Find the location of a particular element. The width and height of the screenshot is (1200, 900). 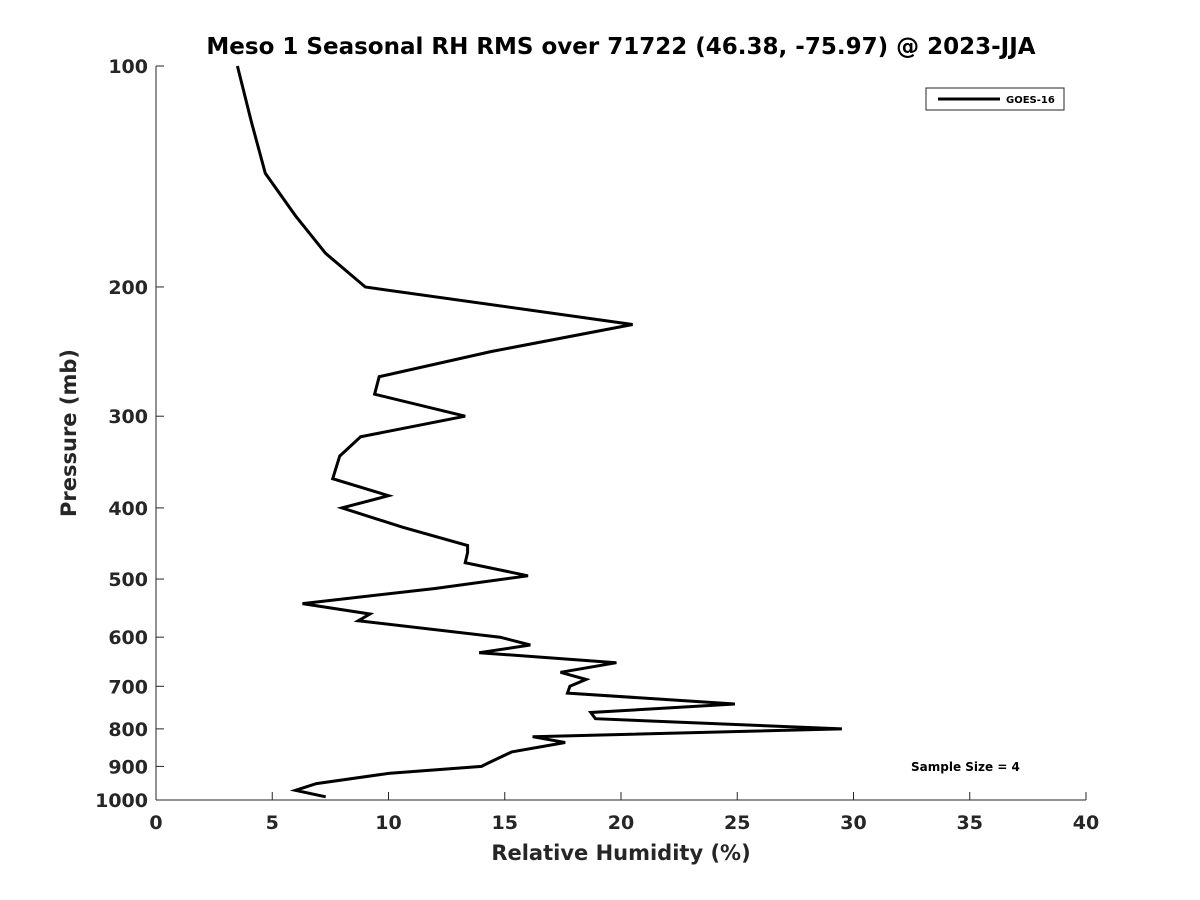

legend-label-goes-16: GOES-16 is located at coordinates (1030, 100).